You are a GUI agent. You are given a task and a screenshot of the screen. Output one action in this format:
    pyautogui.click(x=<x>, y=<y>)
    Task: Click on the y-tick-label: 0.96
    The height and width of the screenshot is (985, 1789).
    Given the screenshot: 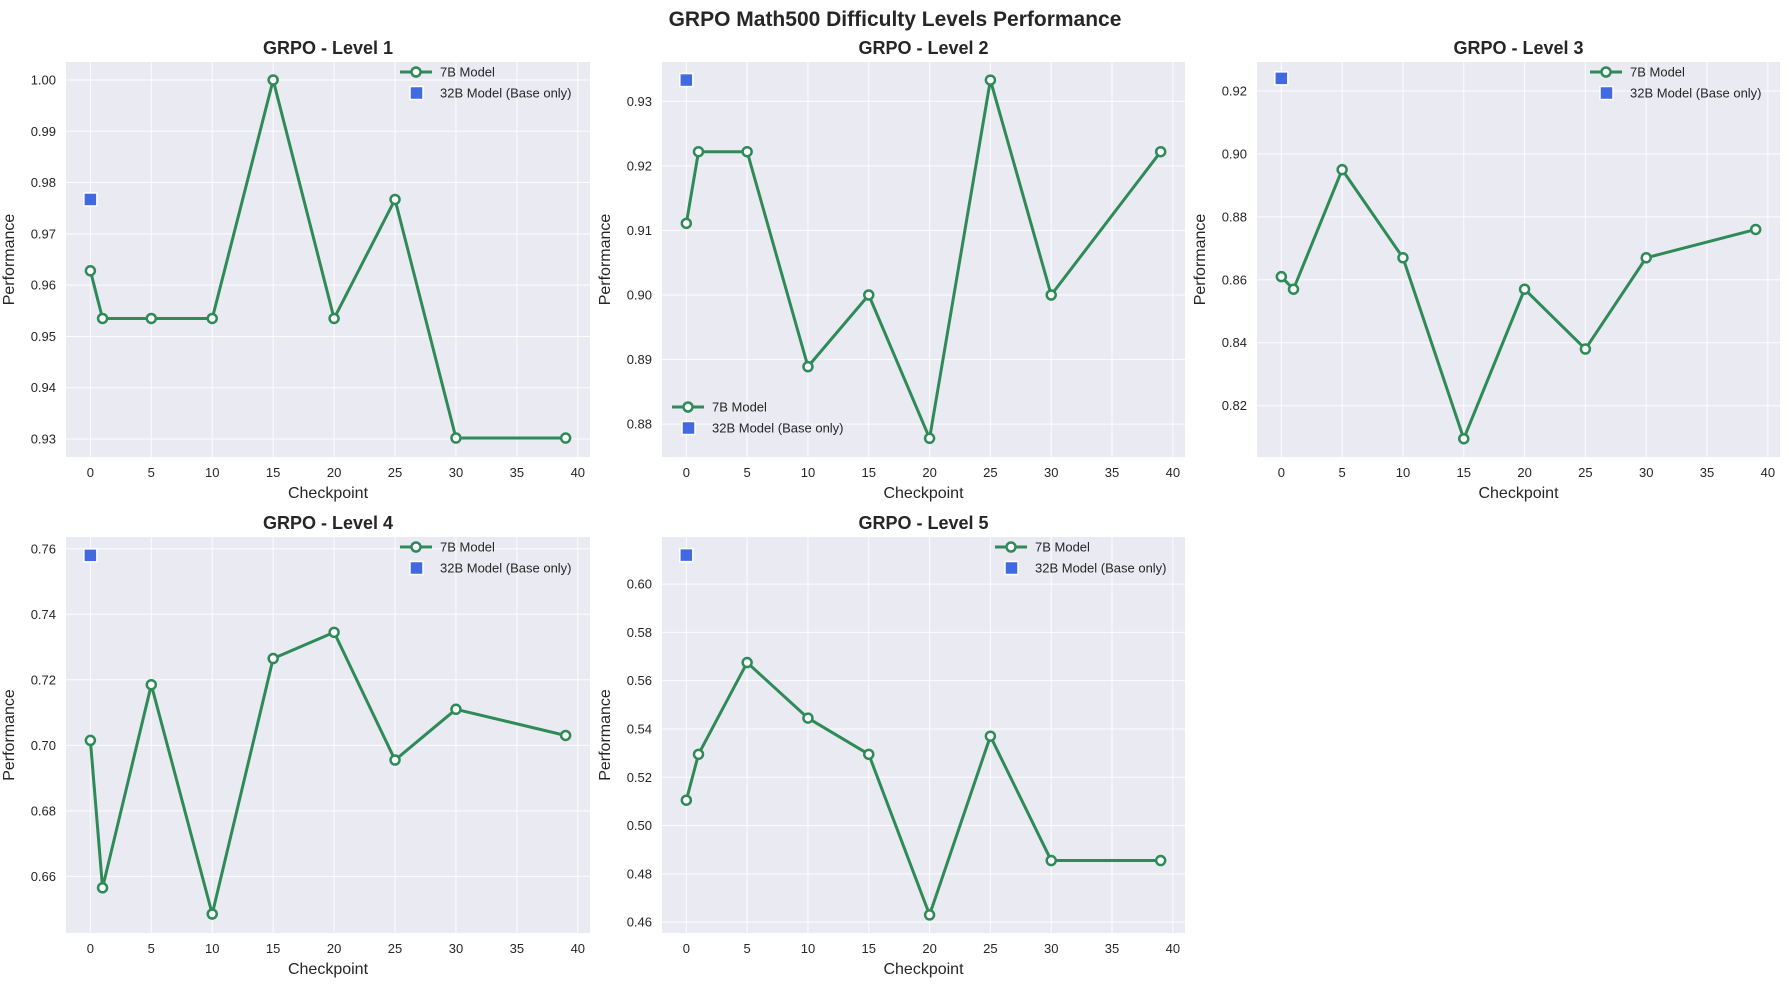 What is the action you would take?
    pyautogui.click(x=43, y=285)
    